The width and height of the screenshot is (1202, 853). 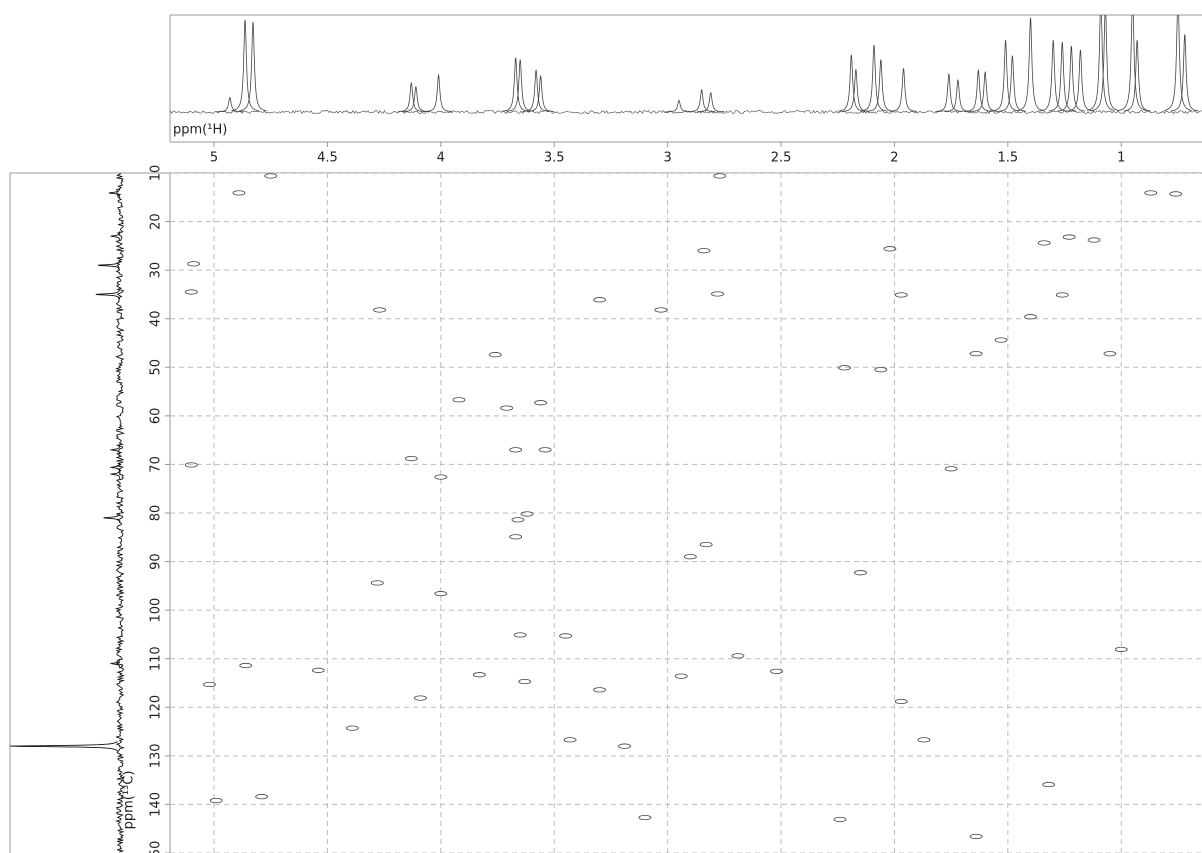 What do you see at coordinates (68, 513) in the screenshot?
I see `carbon-spectrum` at bounding box center [68, 513].